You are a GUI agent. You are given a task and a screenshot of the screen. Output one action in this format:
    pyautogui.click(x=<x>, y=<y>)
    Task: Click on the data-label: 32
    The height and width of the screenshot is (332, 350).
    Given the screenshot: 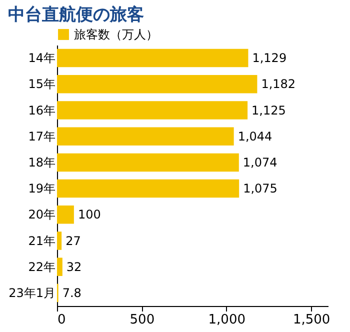 What is the action you would take?
    pyautogui.click(x=74, y=267)
    